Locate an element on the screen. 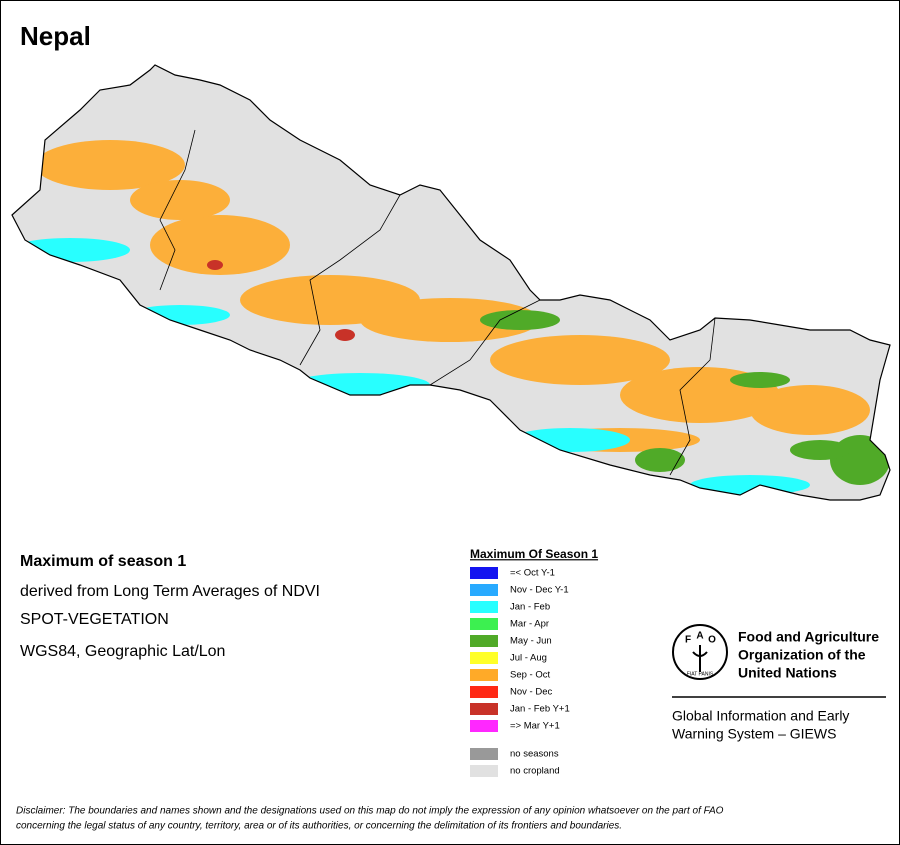 Image resolution: width=900 pixels, height=845 pixels. jan-feb-y1-areas is located at coordinates (281, 300).